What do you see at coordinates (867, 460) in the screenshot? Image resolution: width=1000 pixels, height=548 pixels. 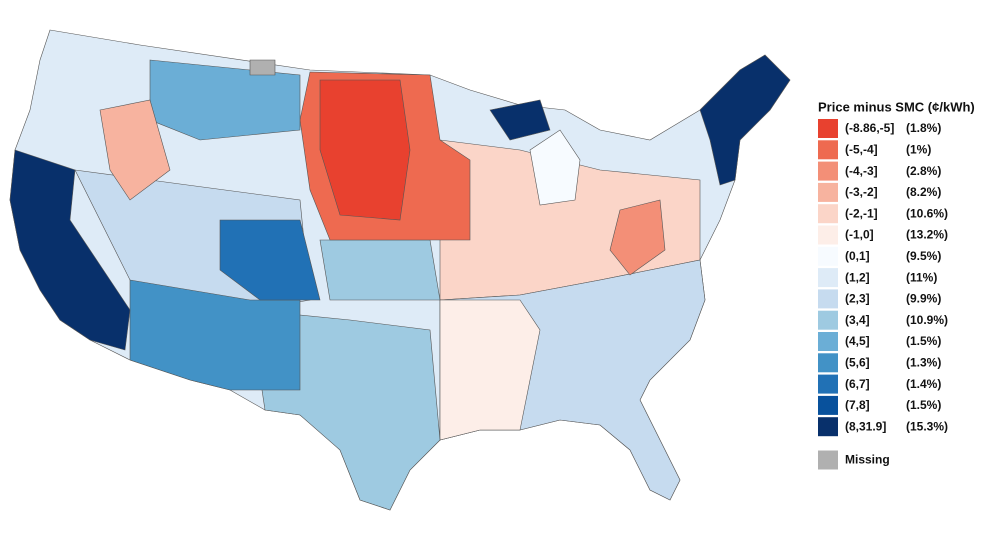 I see `legend-label: Missing` at bounding box center [867, 460].